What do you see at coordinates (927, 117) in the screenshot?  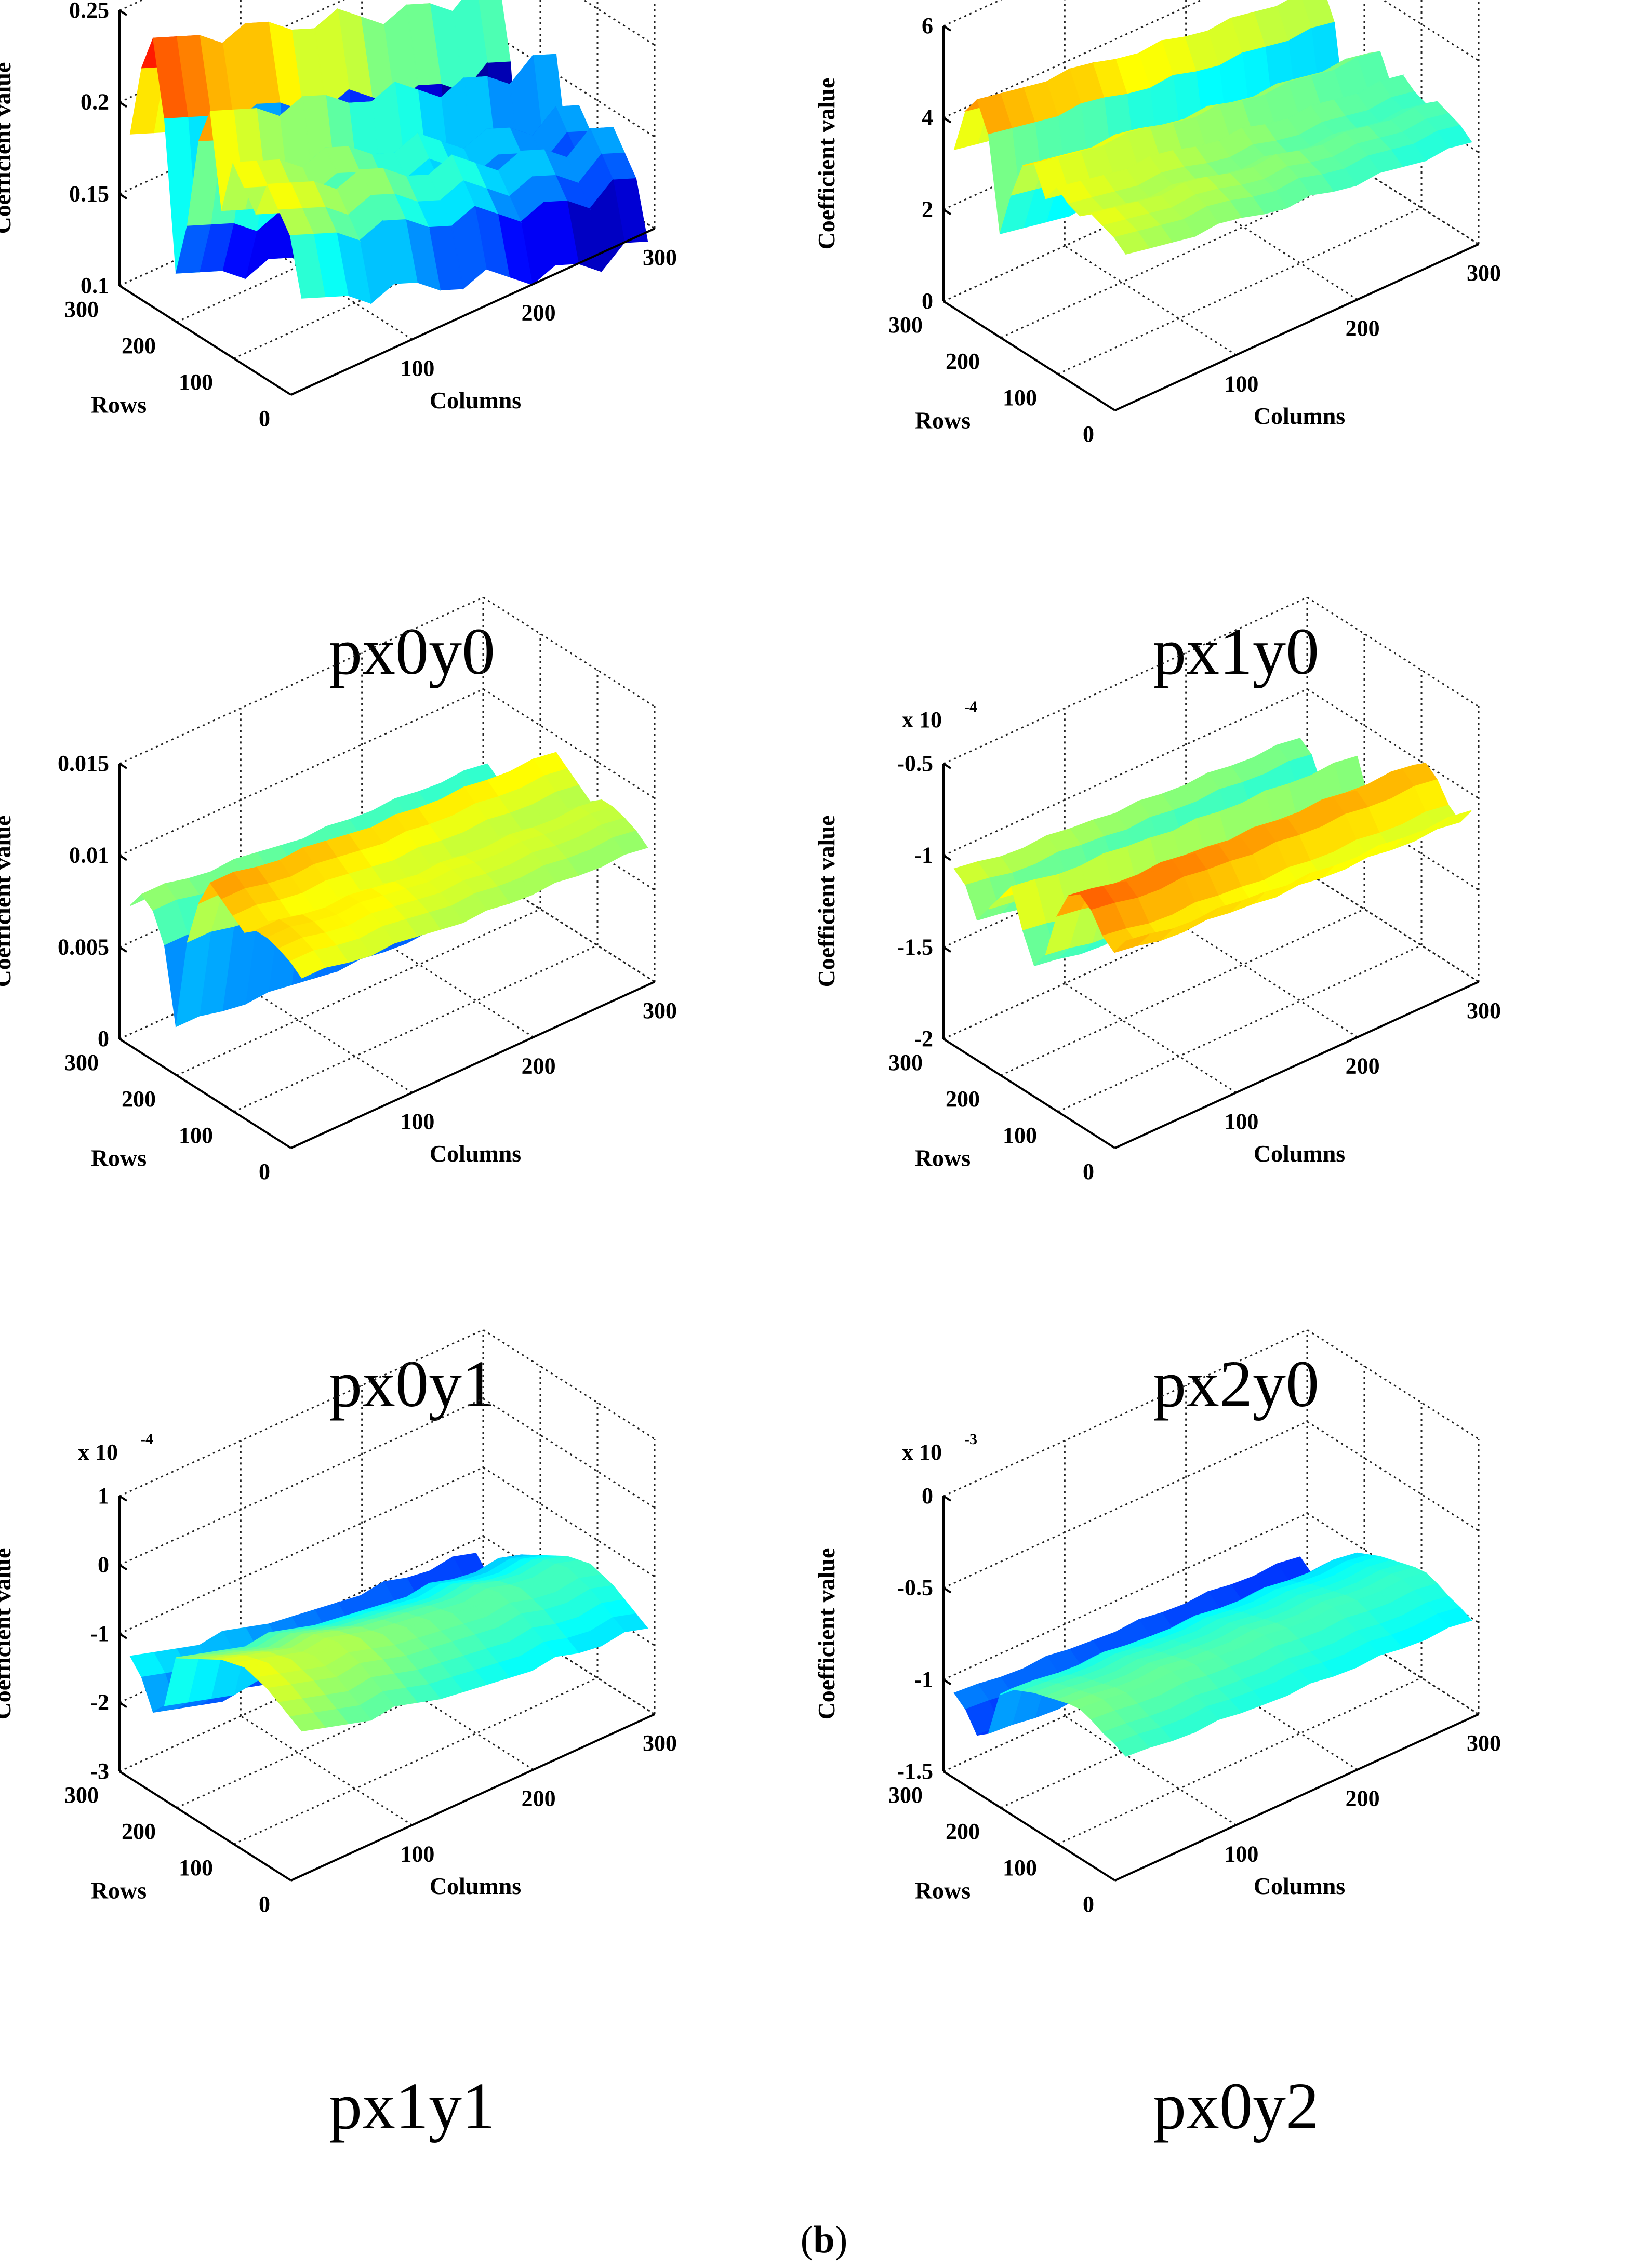 I see `z-tick-label: 4` at bounding box center [927, 117].